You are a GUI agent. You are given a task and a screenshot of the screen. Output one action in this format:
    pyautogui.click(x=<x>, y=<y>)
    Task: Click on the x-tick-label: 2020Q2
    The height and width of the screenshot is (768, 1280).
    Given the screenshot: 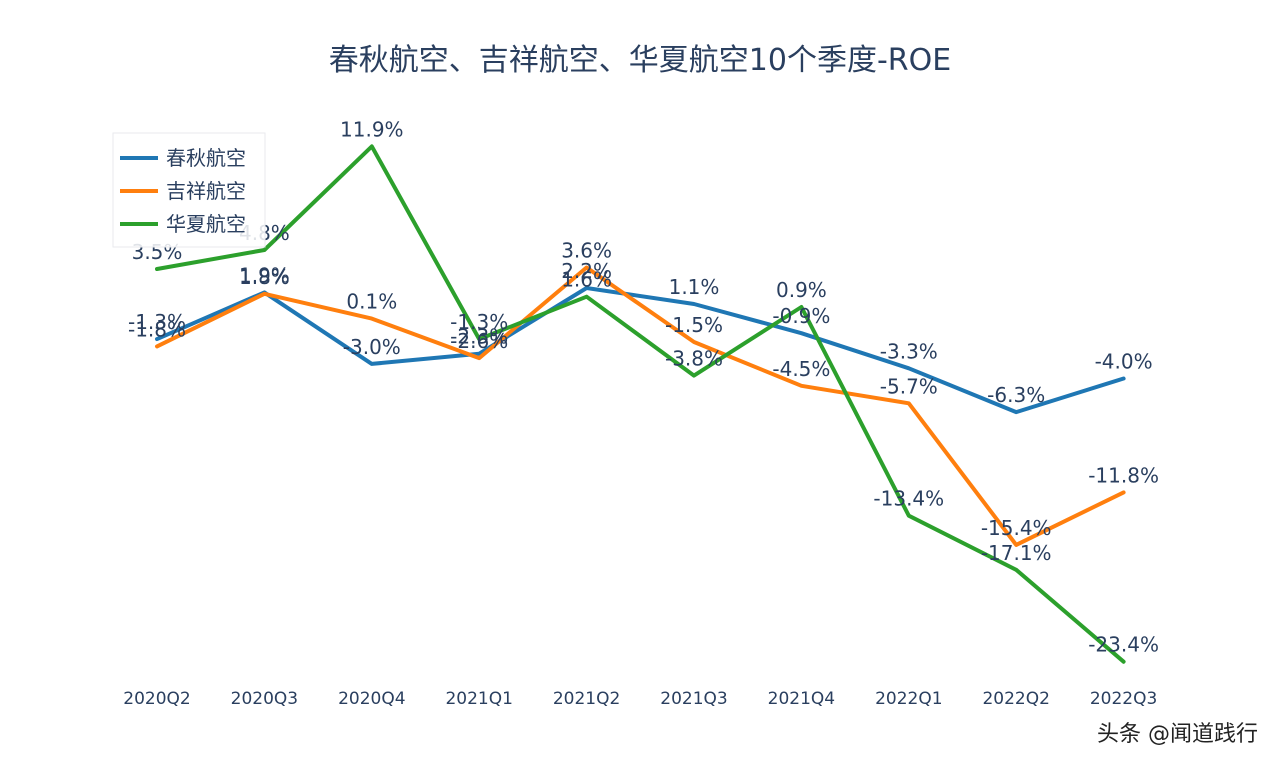 What is the action you would take?
    pyautogui.click(x=156, y=699)
    